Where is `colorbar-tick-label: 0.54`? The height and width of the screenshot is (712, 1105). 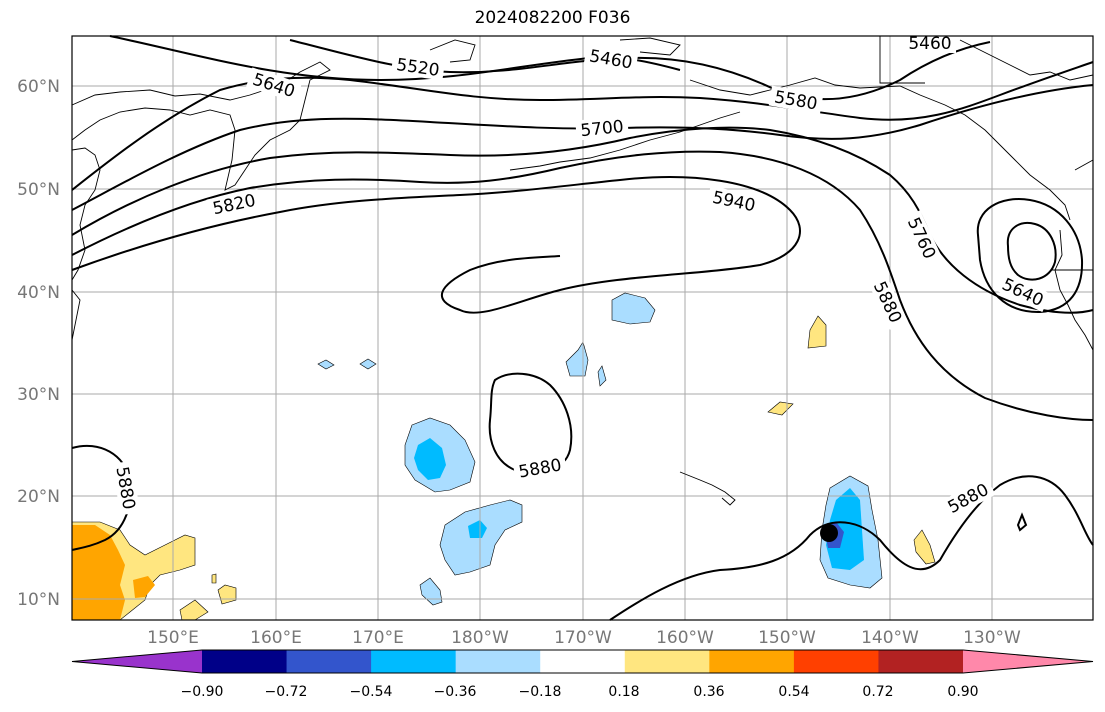 colorbar-tick-label: 0.54 is located at coordinates (793, 692).